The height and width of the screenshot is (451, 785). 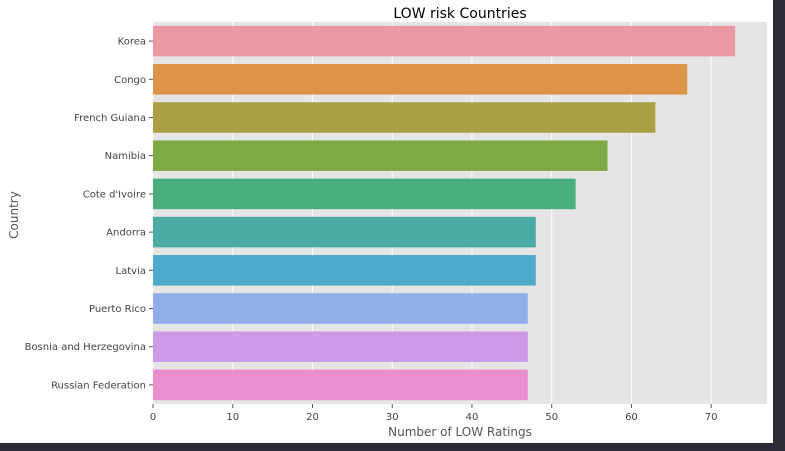 What do you see at coordinates (131, 271) in the screenshot?
I see `y-tick-label: Latvia` at bounding box center [131, 271].